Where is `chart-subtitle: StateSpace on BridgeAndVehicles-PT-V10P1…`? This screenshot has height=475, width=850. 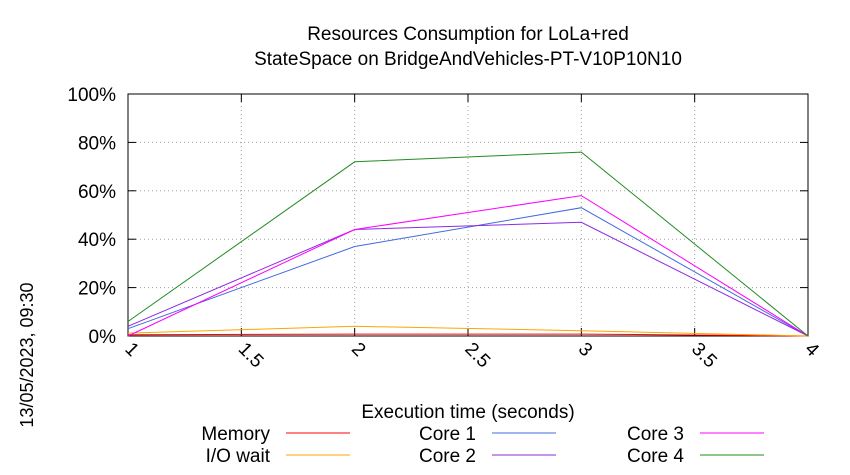 chart-subtitle: StateSpace on BridgeAndVehicles-PT-V10P1… is located at coordinates (468, 59).